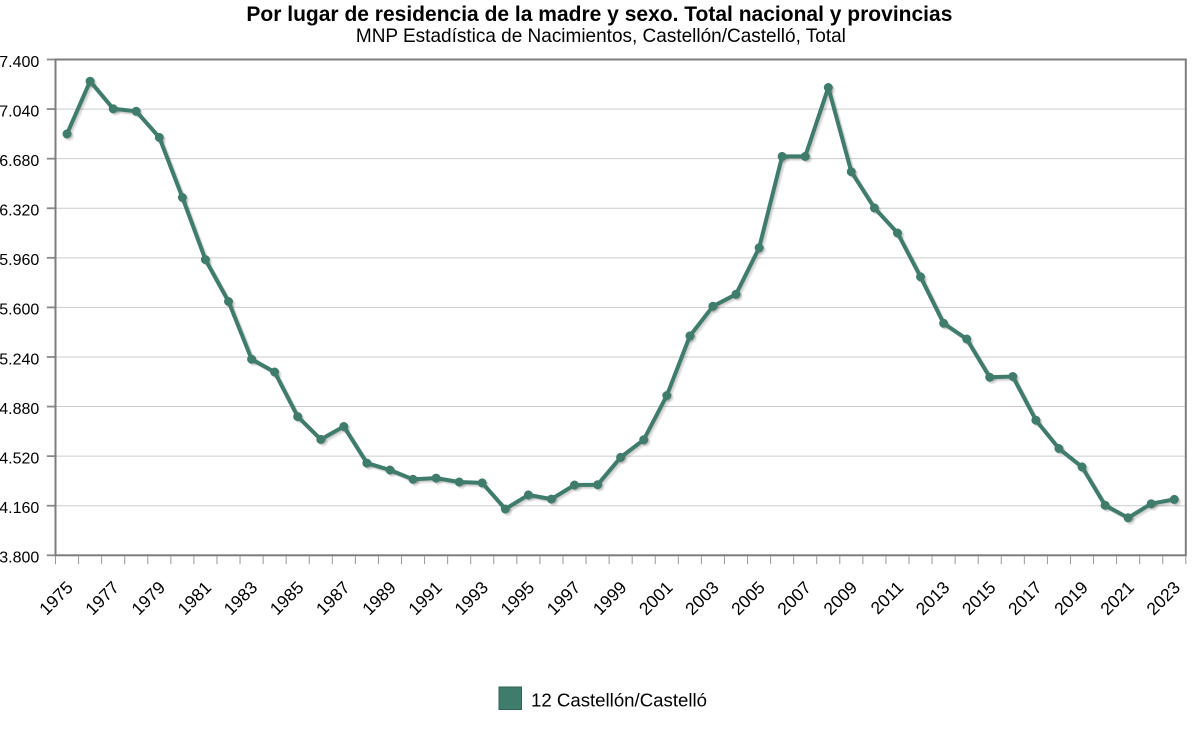 The height and width of the screenshot is (736, 1200). Describe the element at coordinates (19, 211) in the screenshot. I see `svg-text: 6.320` at that location.